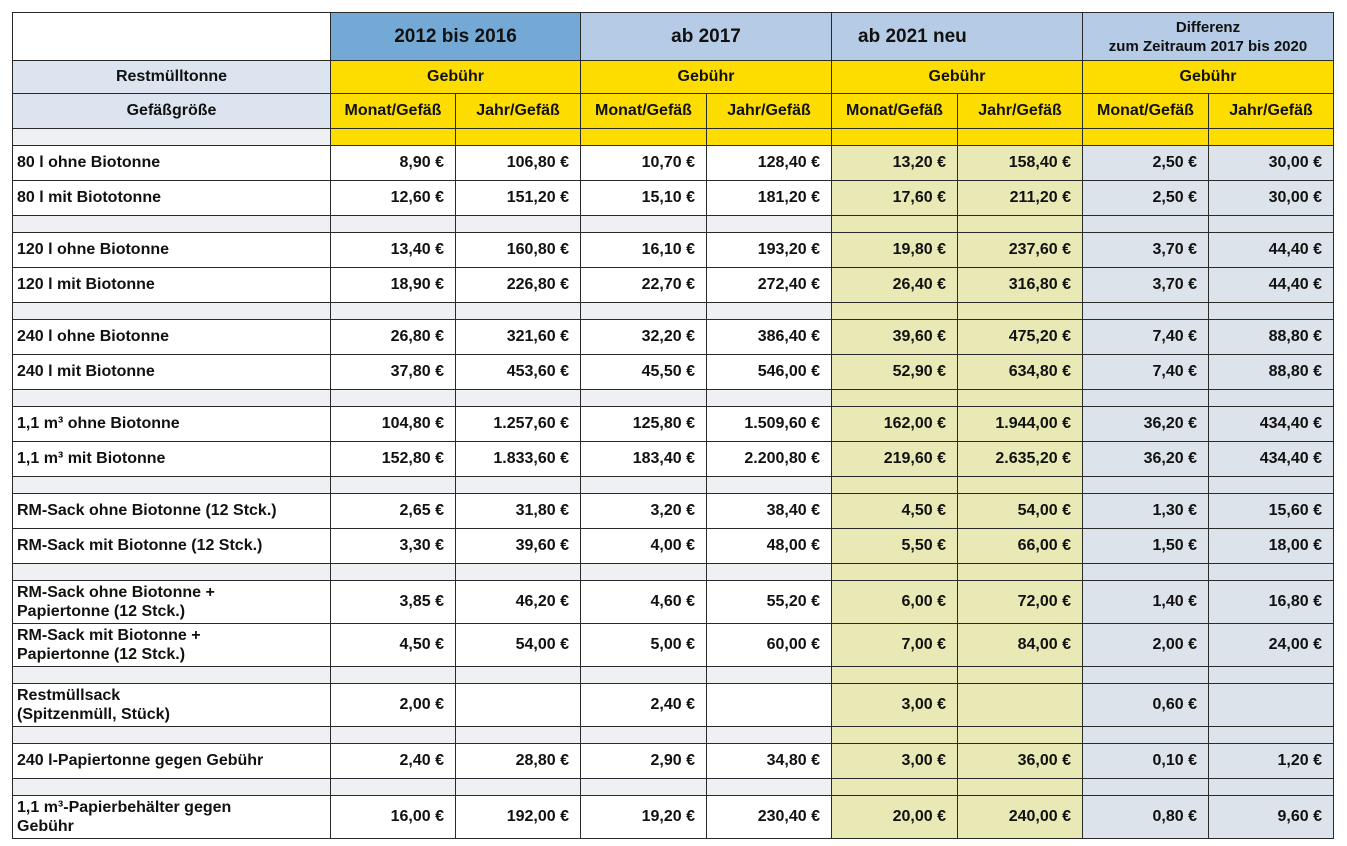 The image size is (1347, 846). What do you see at coordinates (518, 198) in the screenshot?
I see `fee-value-cell: 151,20 €` at bounding box center [518, 198].